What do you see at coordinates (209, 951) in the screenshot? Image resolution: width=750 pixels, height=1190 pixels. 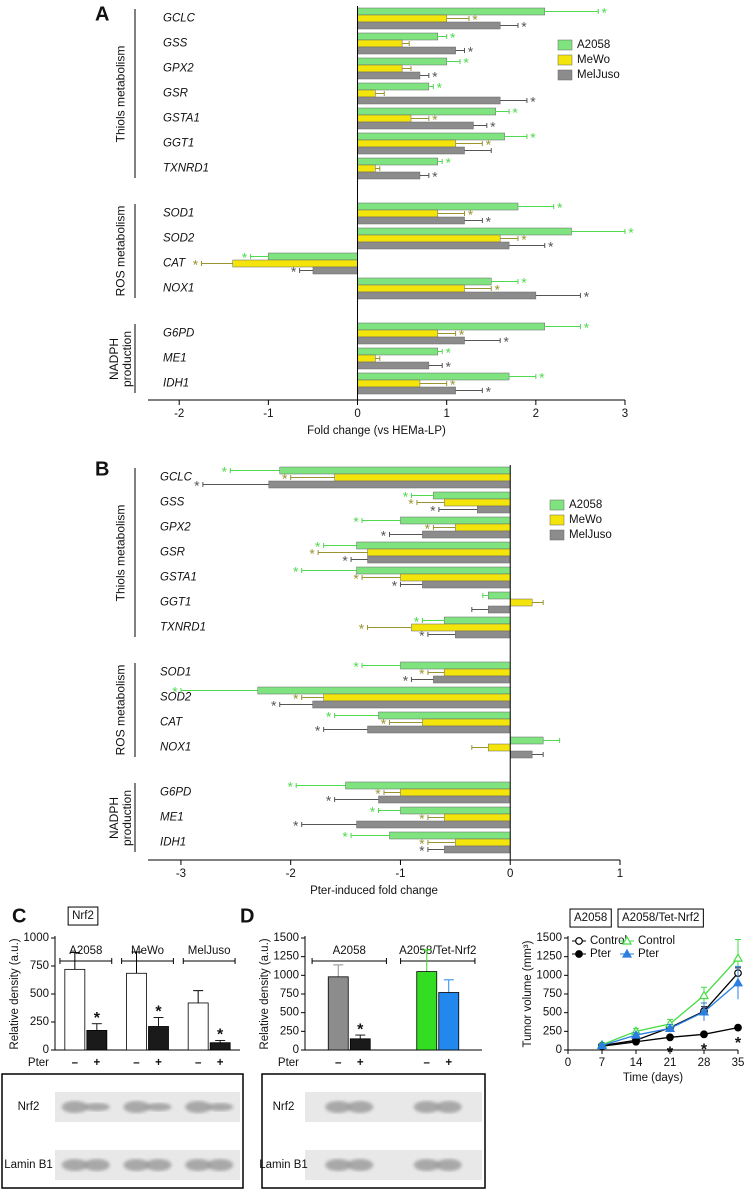 I see `category-label: MelJuso` at bounding box center [209, 951].